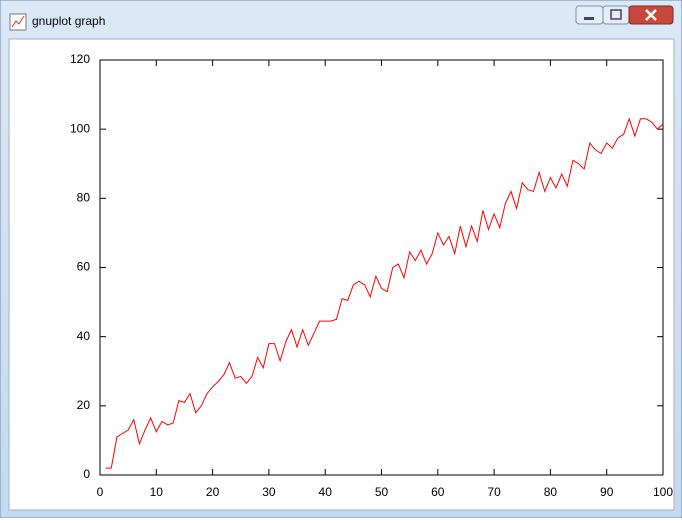  Describe the element at coordinates (438, 492) in the screenshot. I see `x-tick-label: 60` at that location.